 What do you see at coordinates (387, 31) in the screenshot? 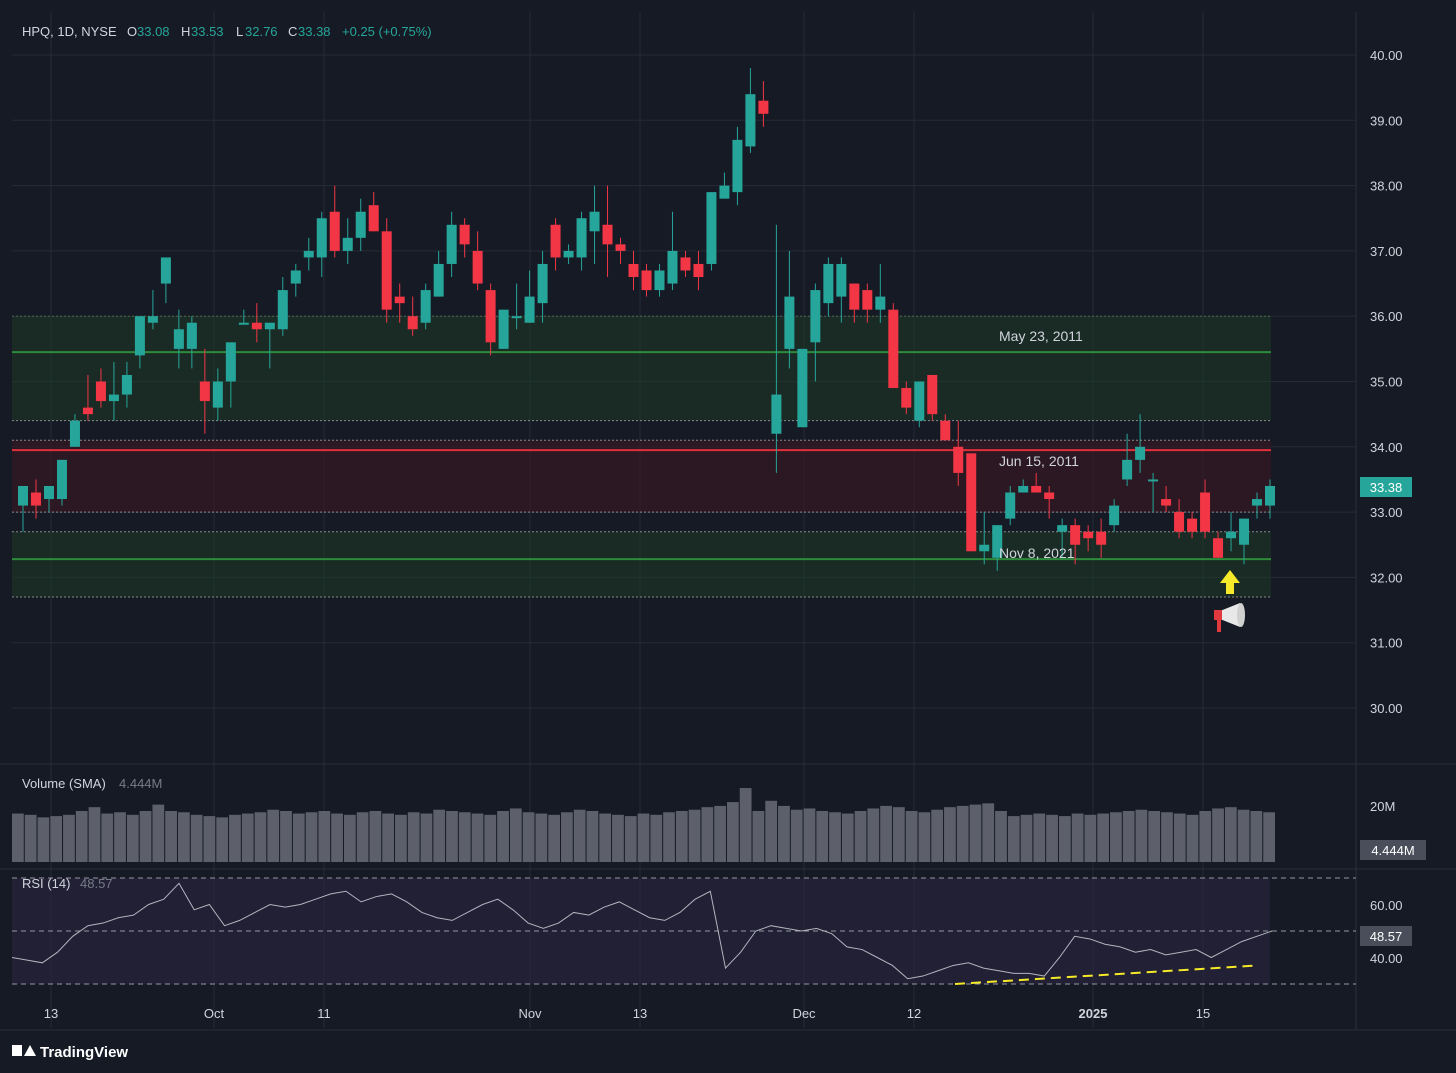
I see `change-value: +0.25 (+0.75%)` at bounding box center [387, 31].